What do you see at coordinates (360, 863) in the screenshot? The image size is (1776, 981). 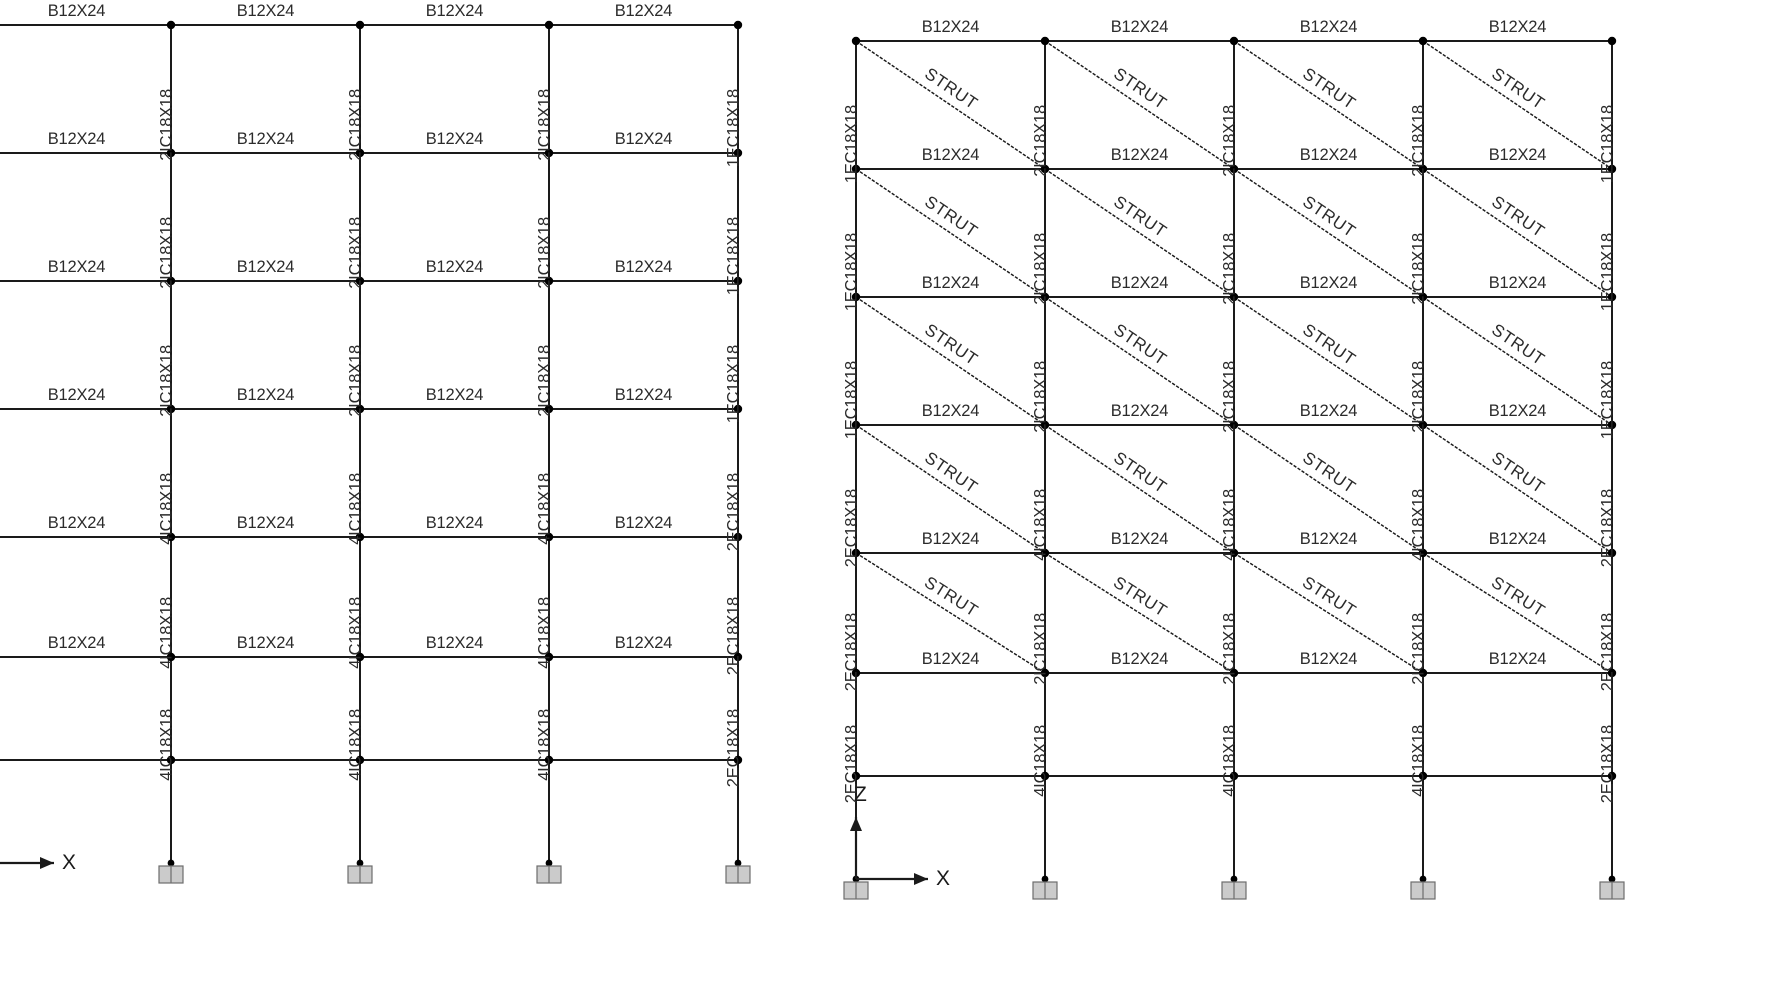 I see `base-node-moment-frame-C2` at bounding box center [360, 863].